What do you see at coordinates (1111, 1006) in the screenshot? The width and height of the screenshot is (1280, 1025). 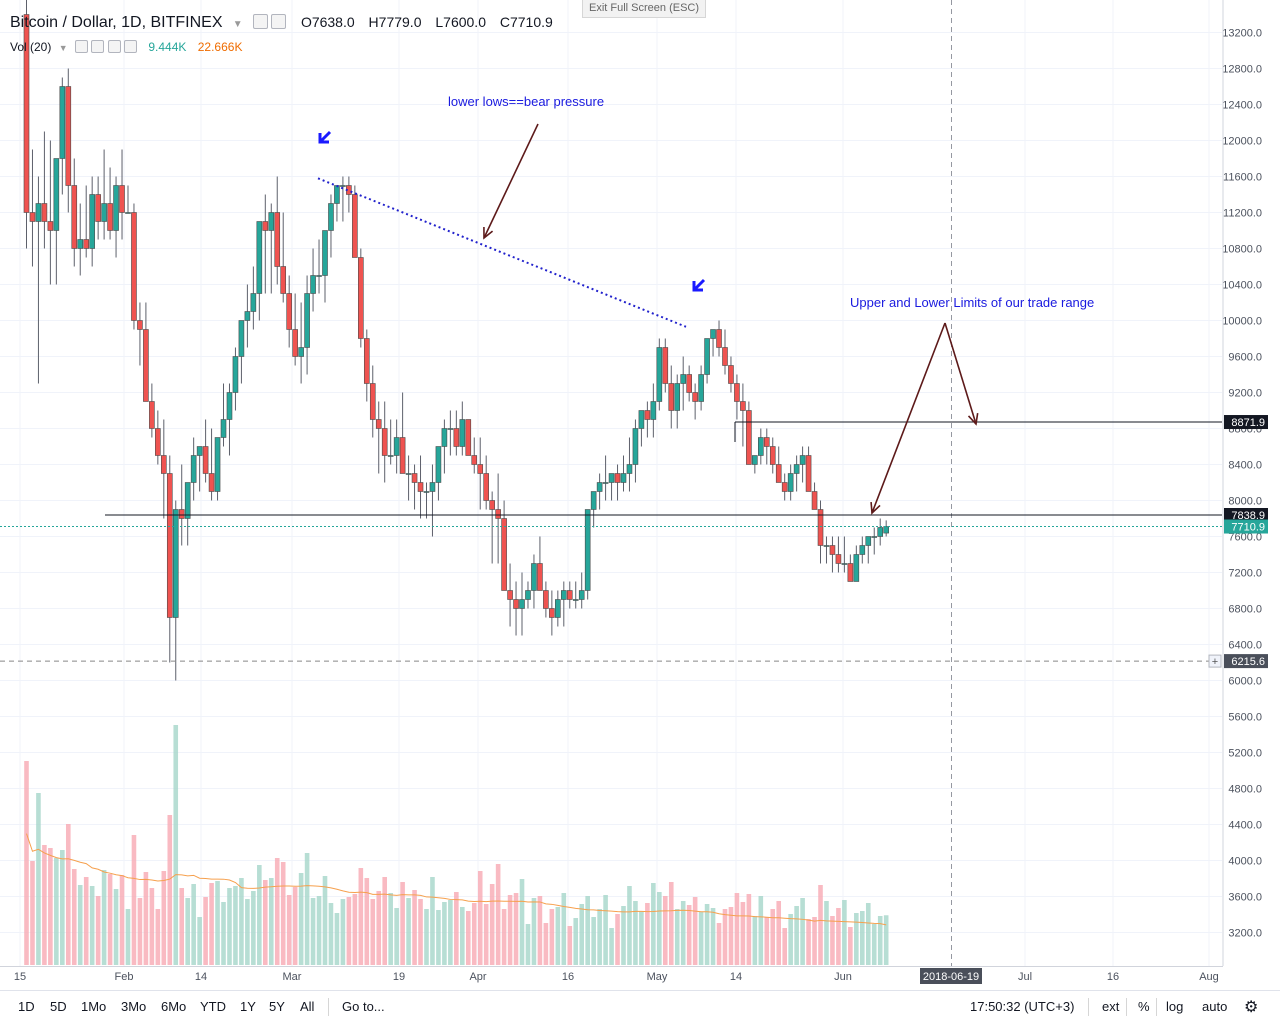 I see `ext-toggle: ext` at bounding box center [1111, 1006].